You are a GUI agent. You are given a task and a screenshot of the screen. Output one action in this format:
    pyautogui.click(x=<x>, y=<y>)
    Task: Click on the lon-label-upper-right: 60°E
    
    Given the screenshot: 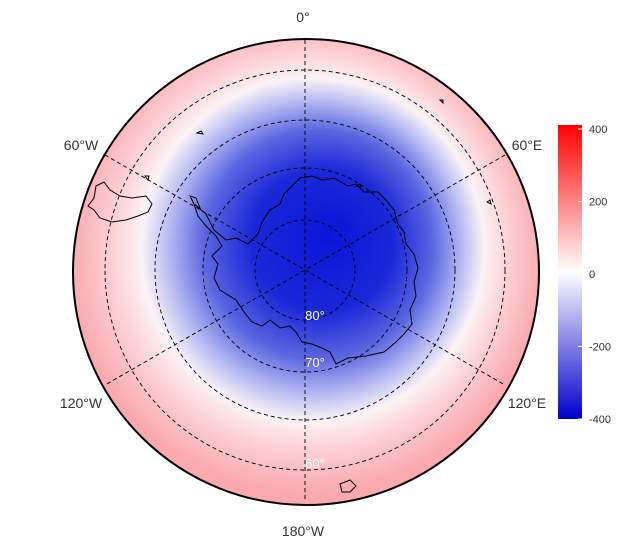 What is the action you would take?
    pyautogui.click(x=527, y=145)
    